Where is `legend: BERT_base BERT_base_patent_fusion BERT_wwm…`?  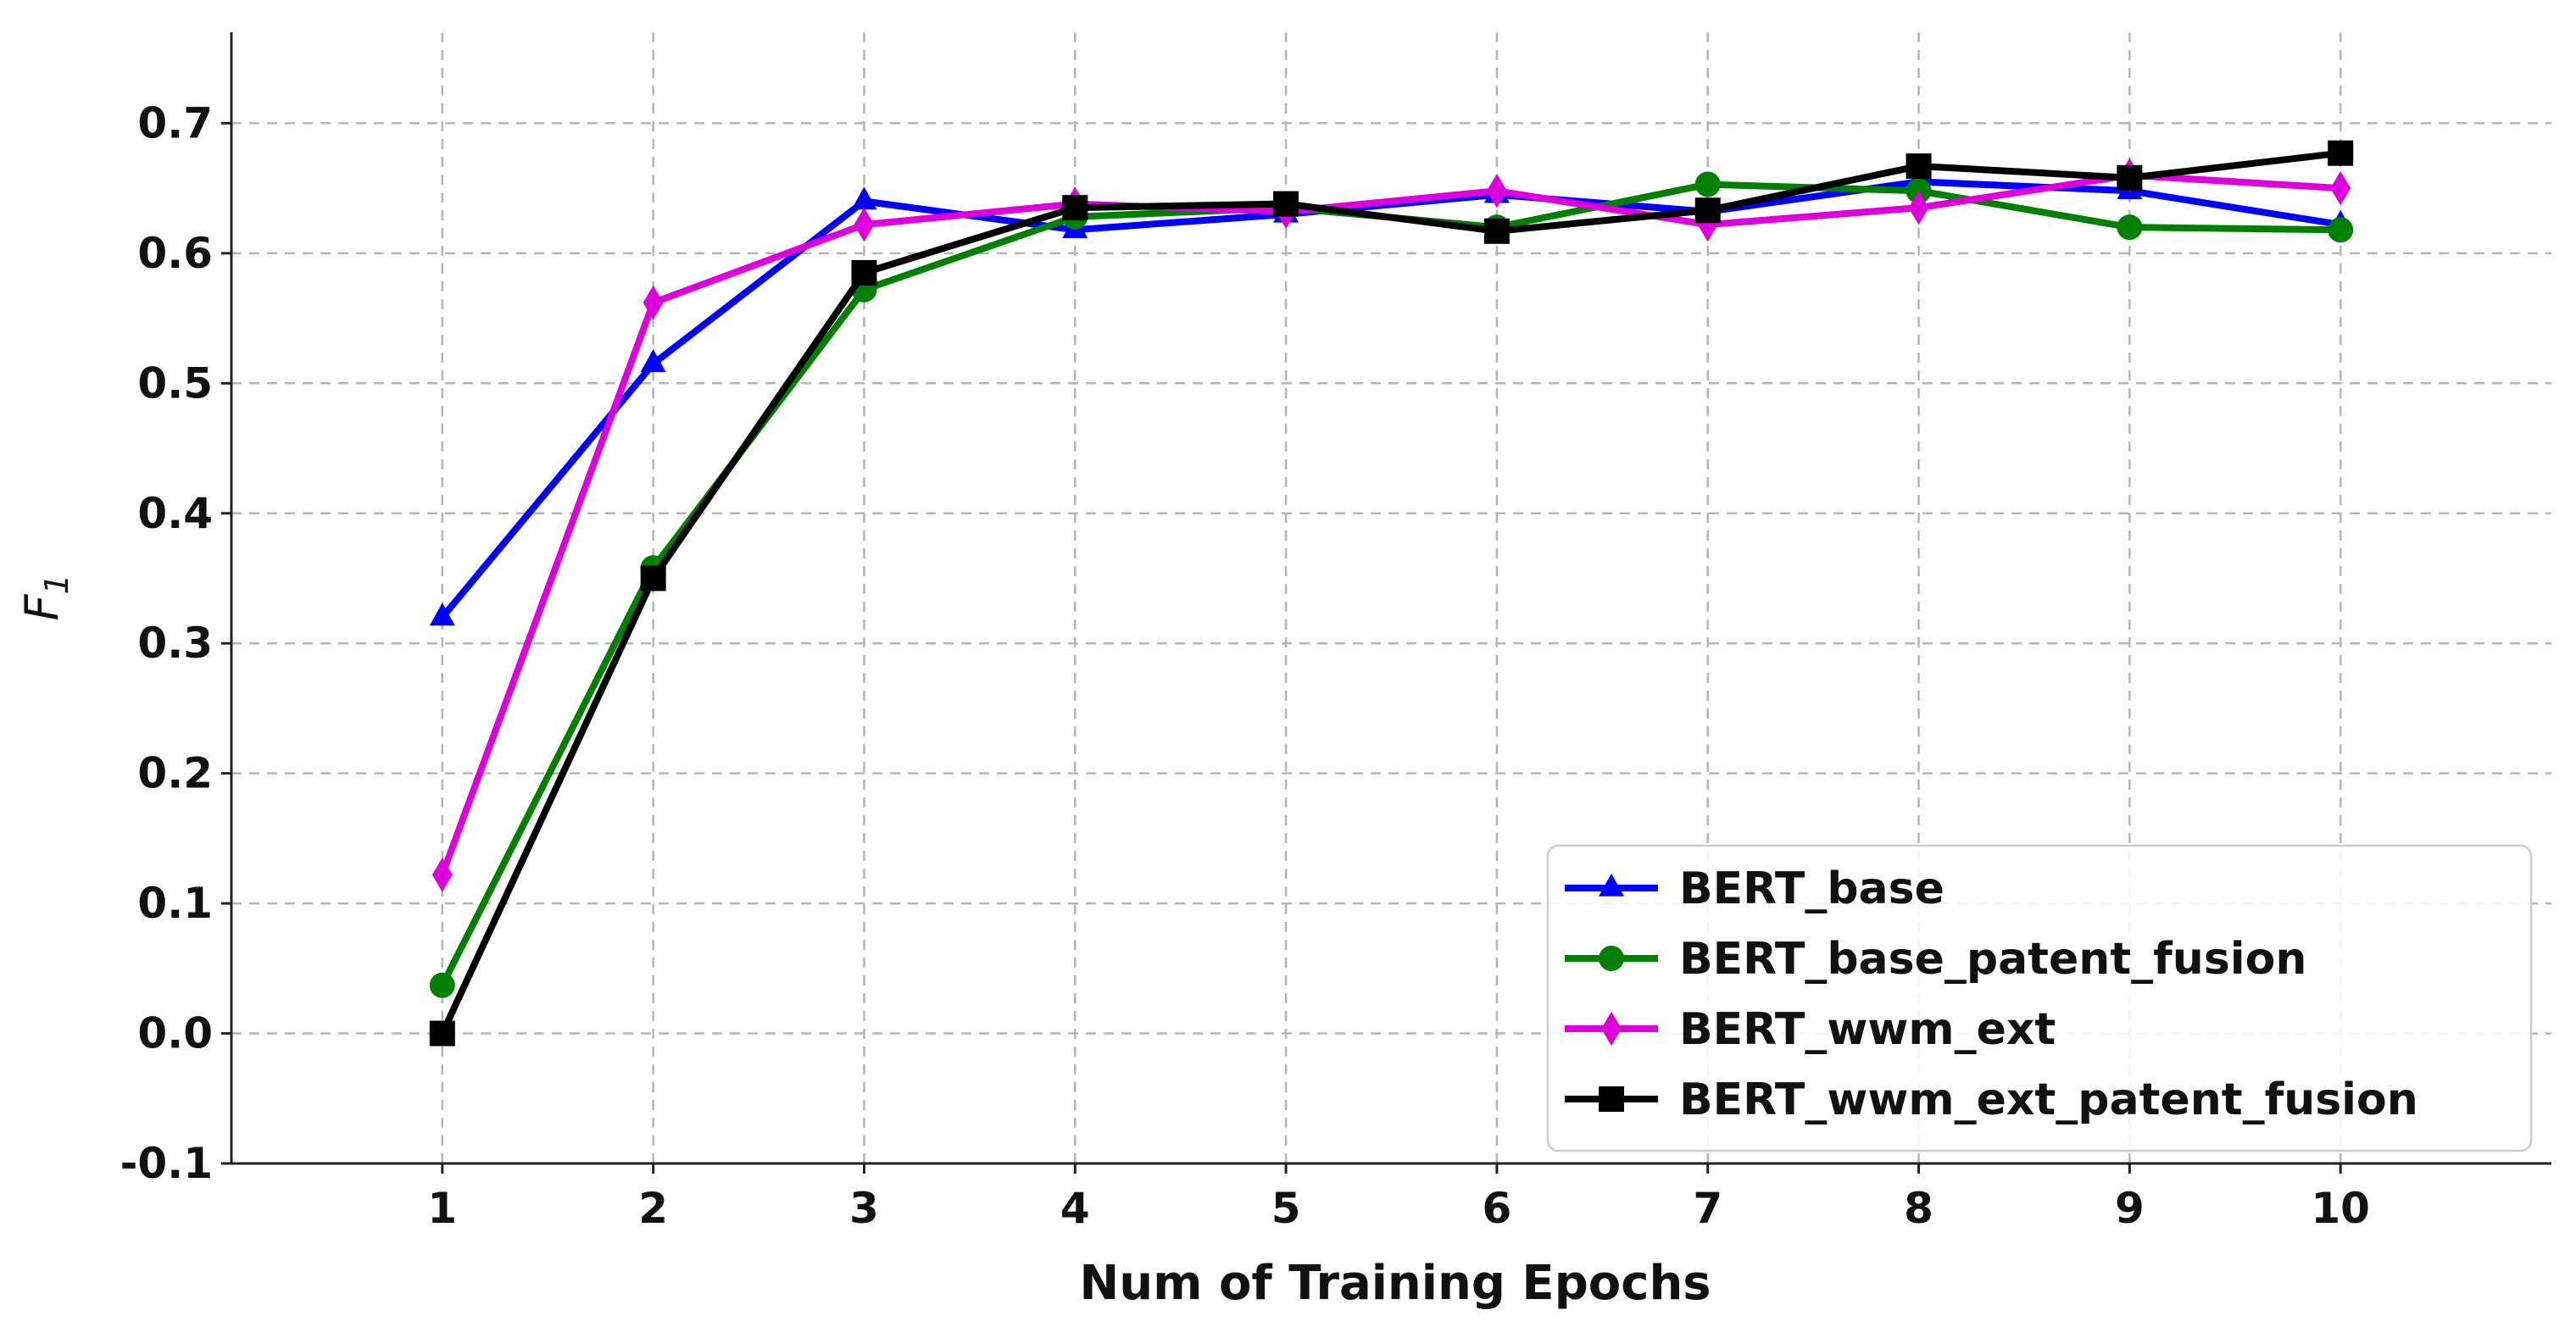 legend: BERT_base BERT_base_patent_fusion BERT_wwm… is located at coordinates (2039, 998).